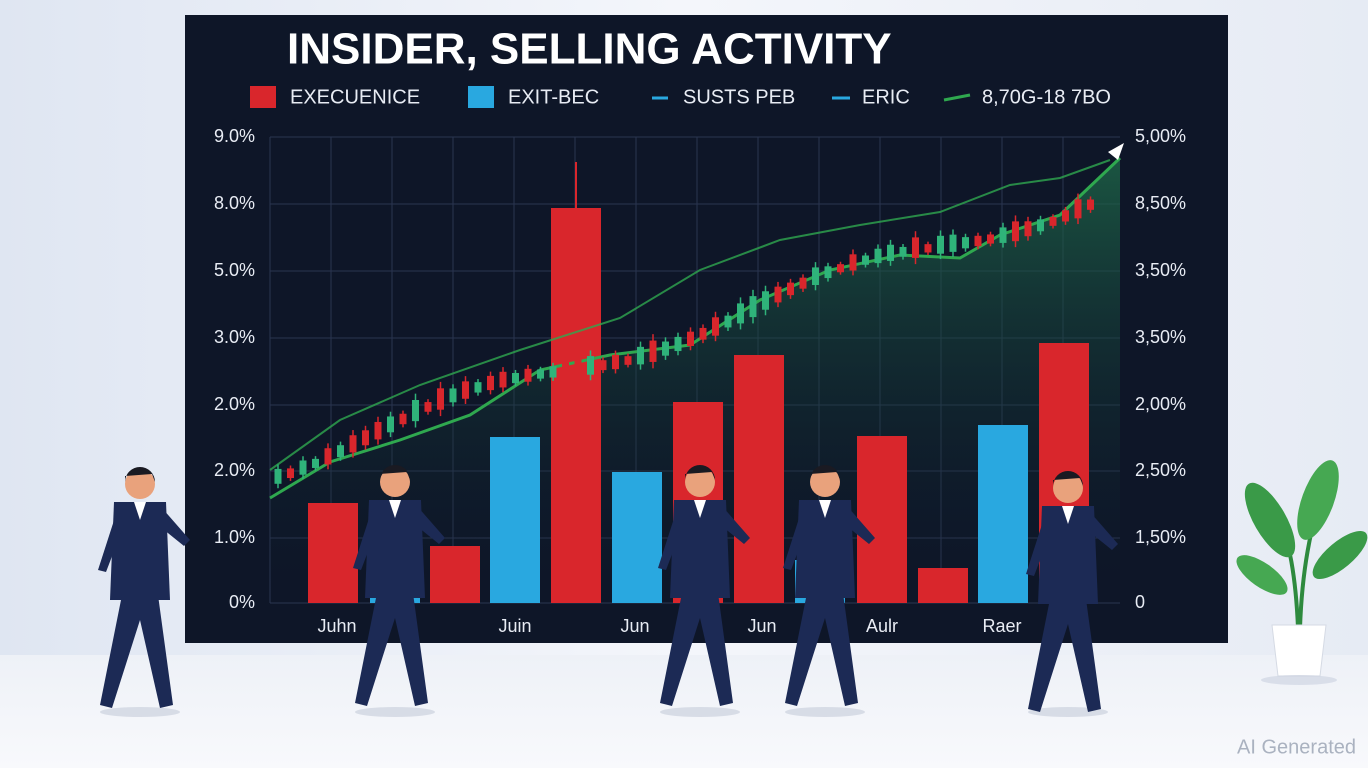  I want to click on x-axis-label: Juhn, so click(336, 626).